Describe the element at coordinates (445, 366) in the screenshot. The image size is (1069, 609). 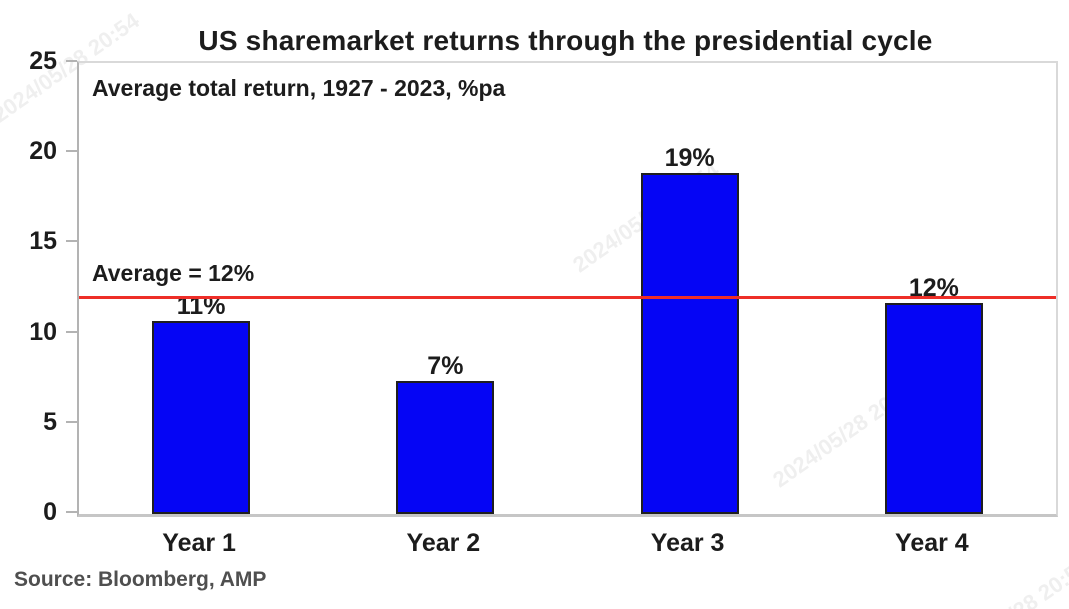
I see `bar-value-label: 7%` at that location.